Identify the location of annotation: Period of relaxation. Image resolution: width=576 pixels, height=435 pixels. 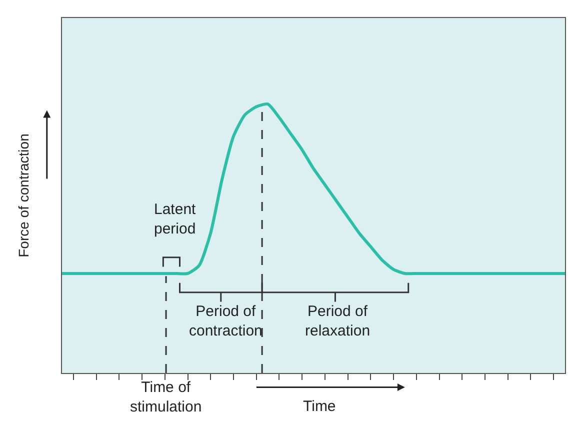
(337, 321).